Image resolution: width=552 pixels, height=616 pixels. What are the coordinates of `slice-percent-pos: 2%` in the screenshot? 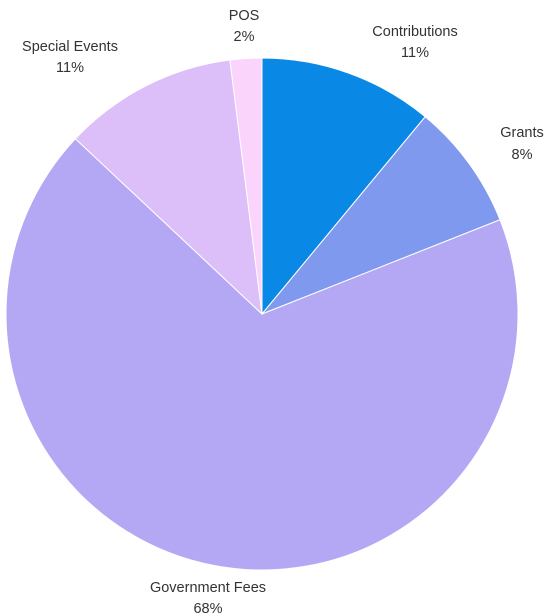 It's located at (244, 37).